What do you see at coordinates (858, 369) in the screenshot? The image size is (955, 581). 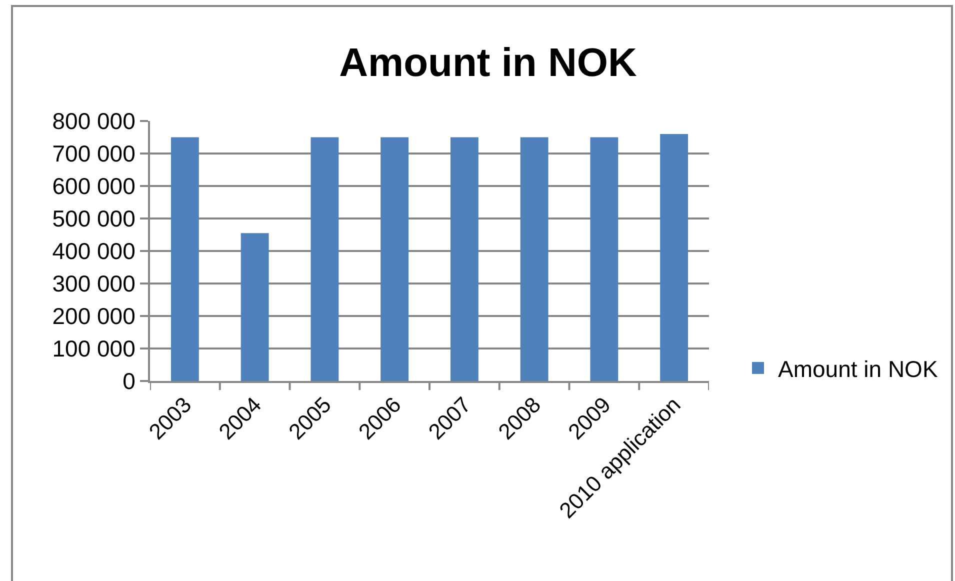 I see `legend-label: Amount in NOK` at bounding box center [858, 369].